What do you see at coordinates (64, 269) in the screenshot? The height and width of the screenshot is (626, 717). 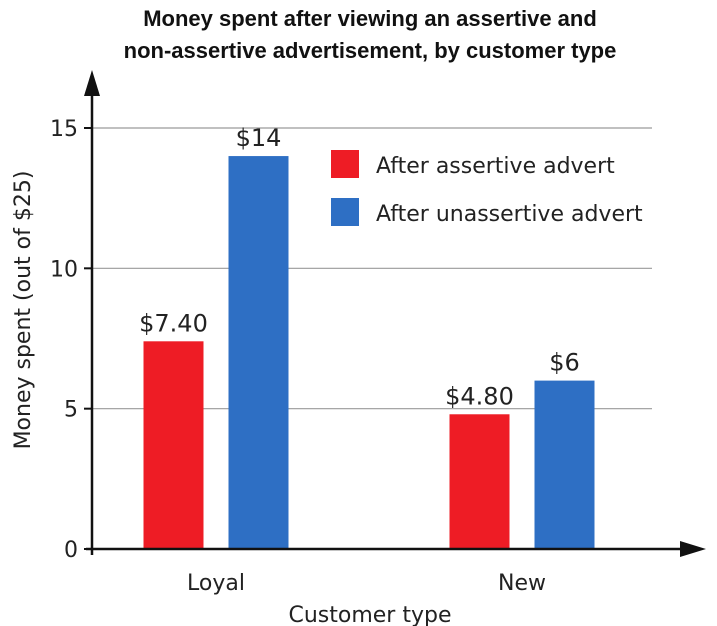 I see `y-tick-label: 10` at bounding box center [64, 269].